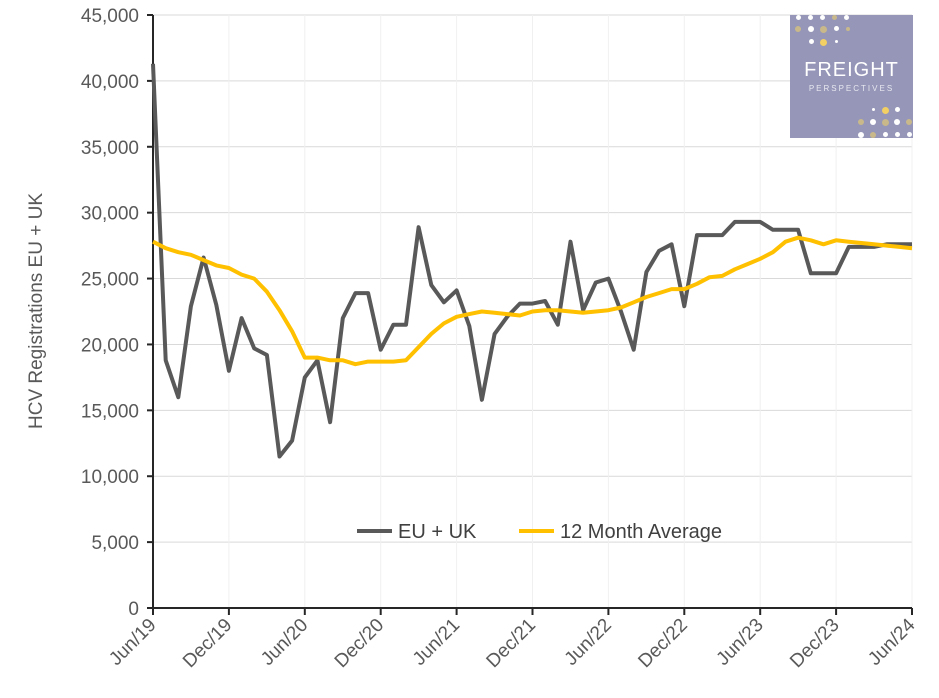 The height and width of the screenshot is (698, 939). Describe the element at coordinates (110, 280) in the screenshot. I see `y-tick-label: 25,000` at that location.